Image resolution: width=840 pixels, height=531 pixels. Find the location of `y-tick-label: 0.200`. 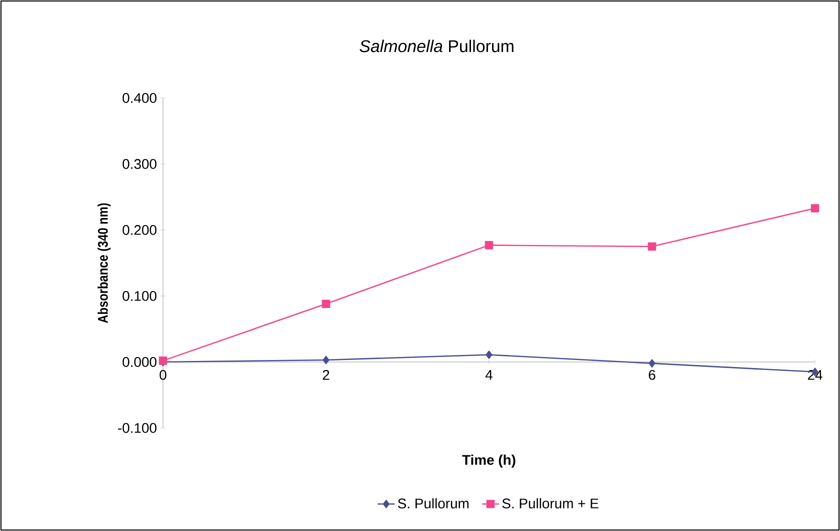

y-tick-label: 0.200 is located at coordinates (139, 230).